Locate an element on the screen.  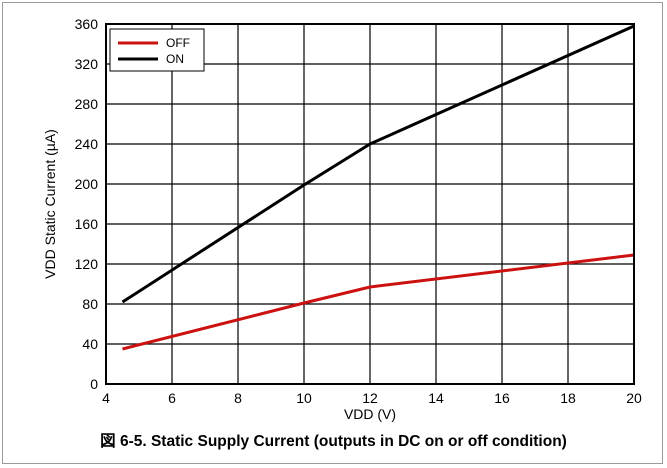
x-tick-label: 6 is located at coordinates (172, 398).